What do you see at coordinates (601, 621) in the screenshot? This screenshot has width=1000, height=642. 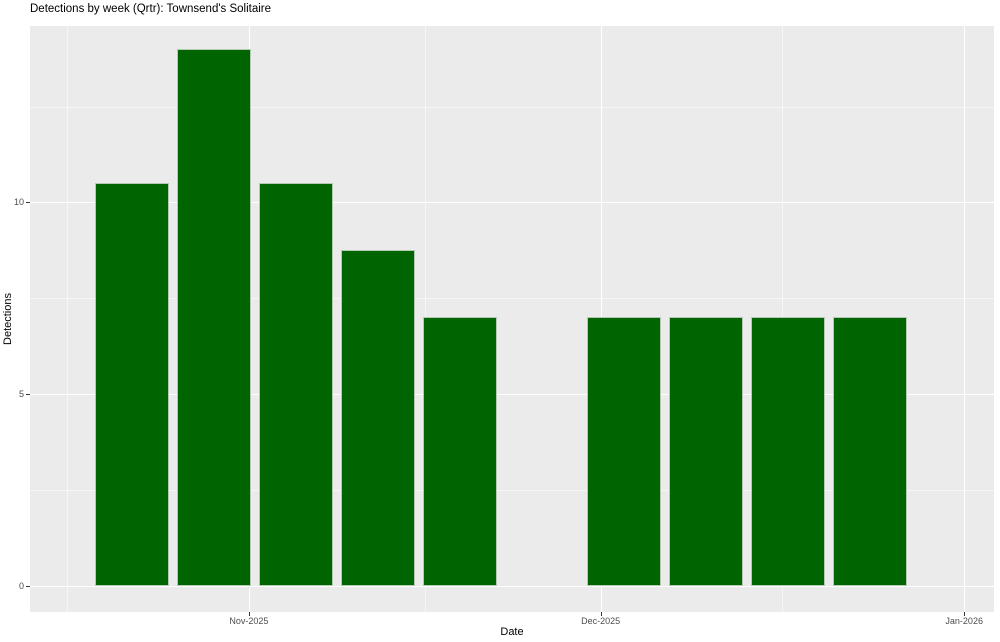 I see `x-tick-label: Dec-2025` at bounding box center [601, 621].